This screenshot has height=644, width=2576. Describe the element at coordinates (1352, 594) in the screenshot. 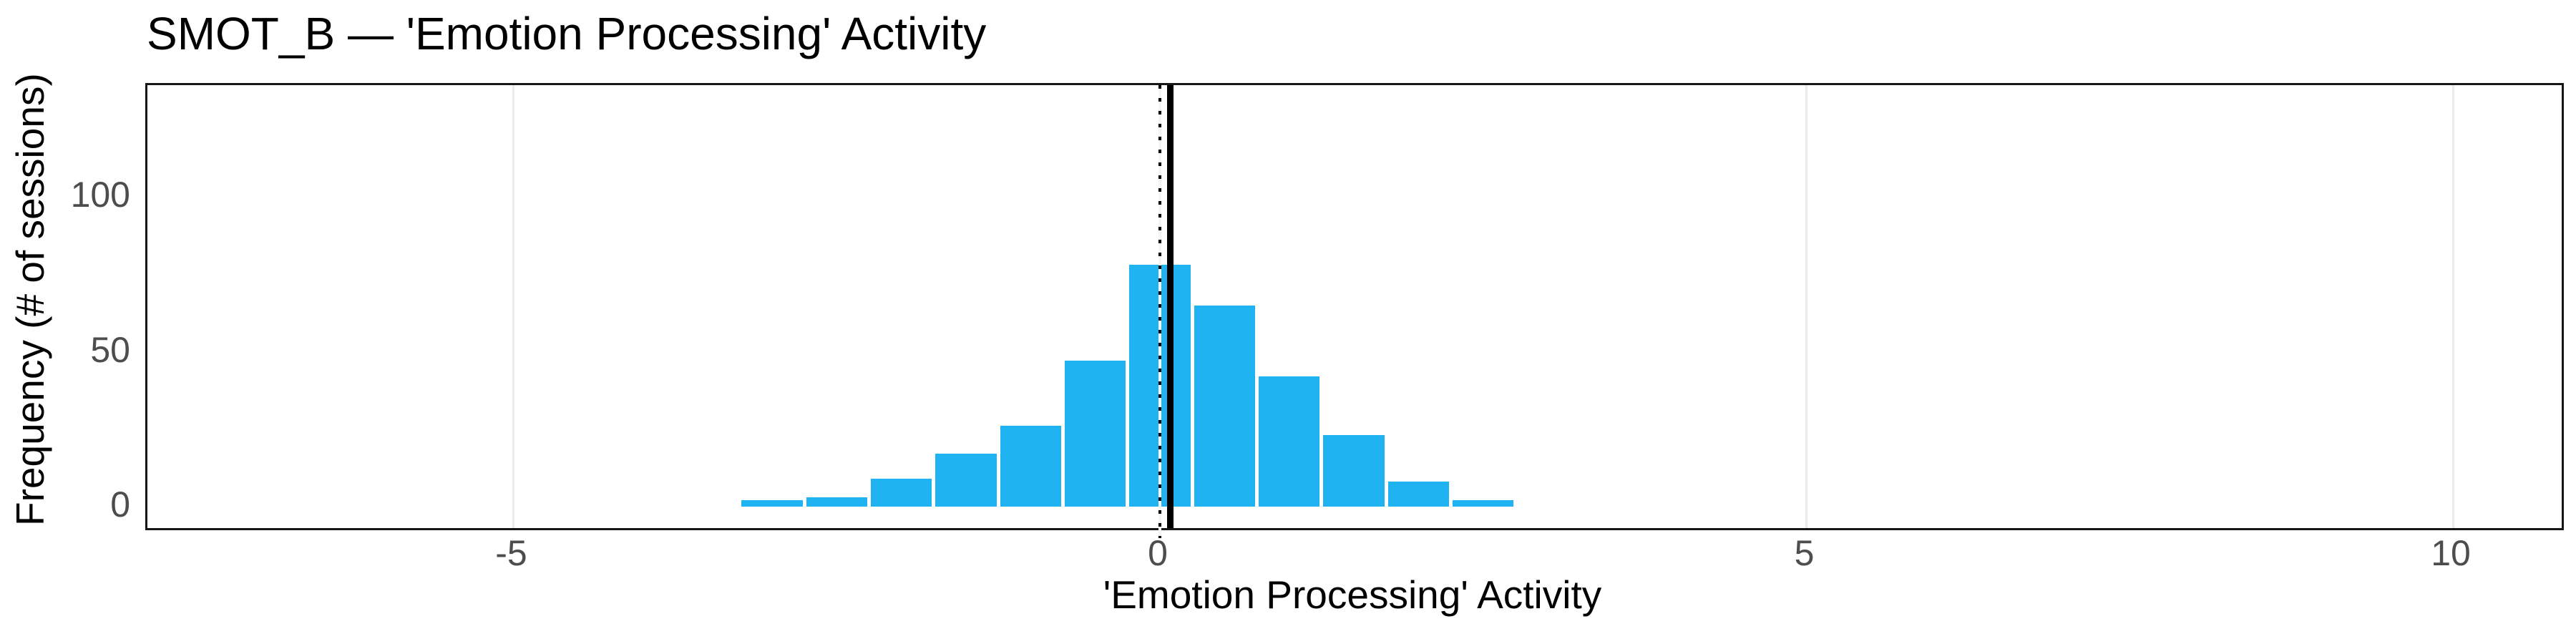

I see `x-axis-title: 'Emotion Processing' Activity` at that location.